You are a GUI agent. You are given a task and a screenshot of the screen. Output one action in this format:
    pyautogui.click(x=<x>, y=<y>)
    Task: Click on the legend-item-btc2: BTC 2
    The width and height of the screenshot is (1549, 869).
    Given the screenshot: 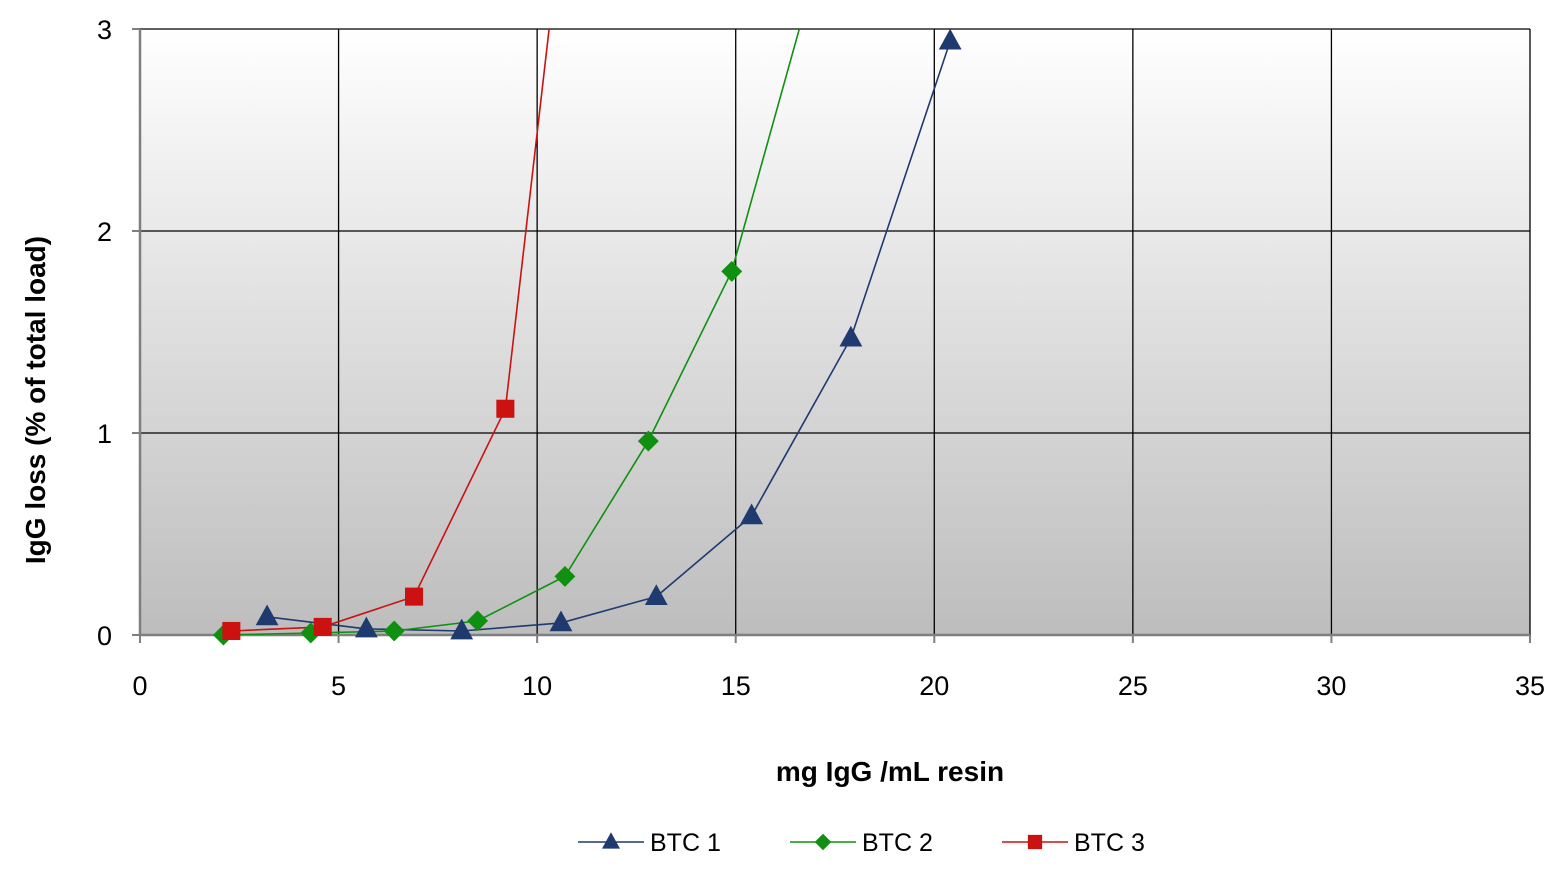 What is the action you would take?
    pyautogui.click(x=861, y=843)
    